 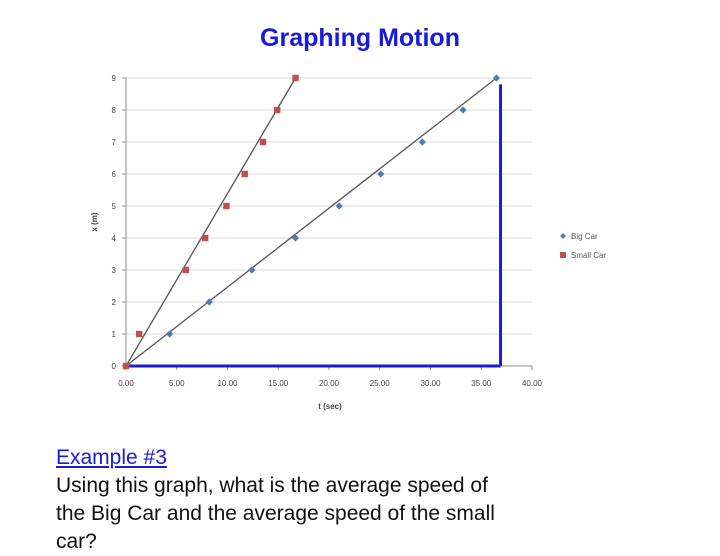 I want to click on y-tick-label: 2, so click(x=114, y=302).